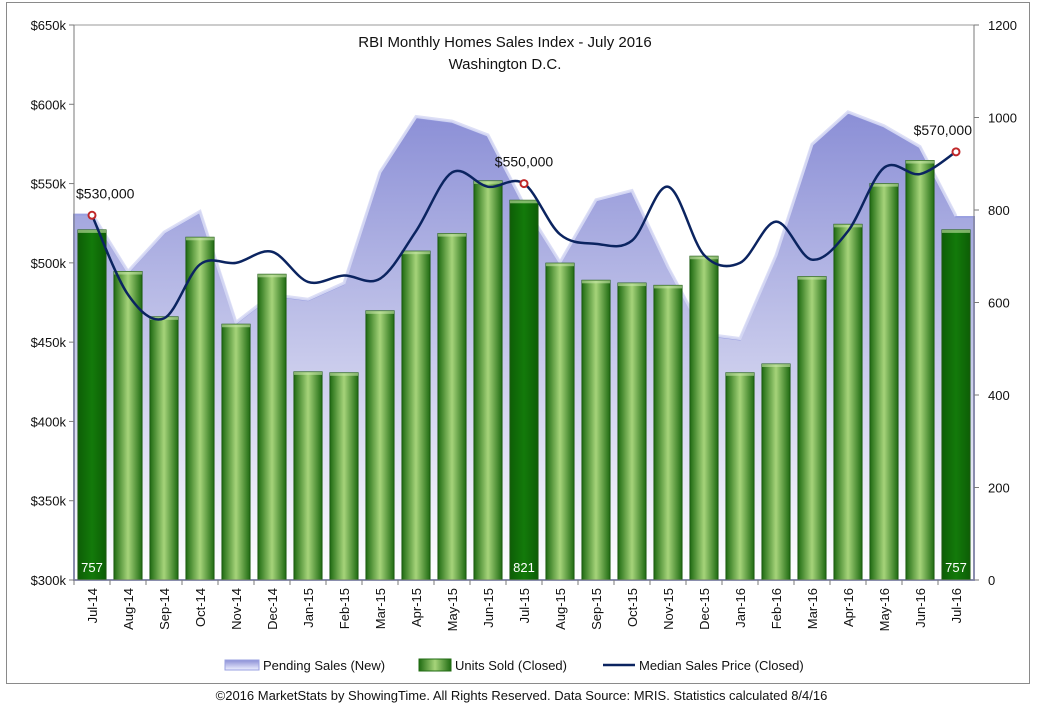 This screenshot has height=710, width=1043. Describe the element at coordinates (308, 608) in the screenshot. I see `x-tick-label-jan-15: Jan-15` at that location.